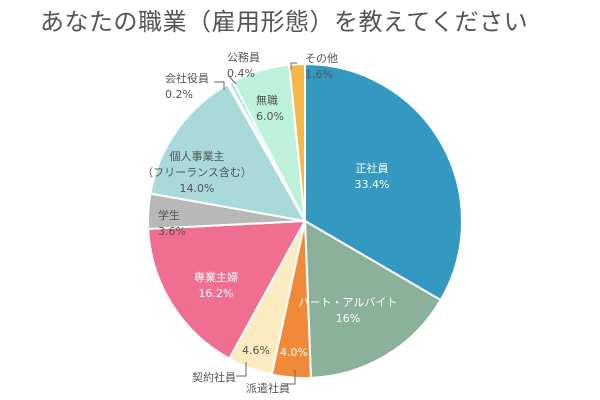  Describe the element at coordinates (197, 172) in the screenshot. I see `slice-category-label: （フリーランス含む）` at that location.